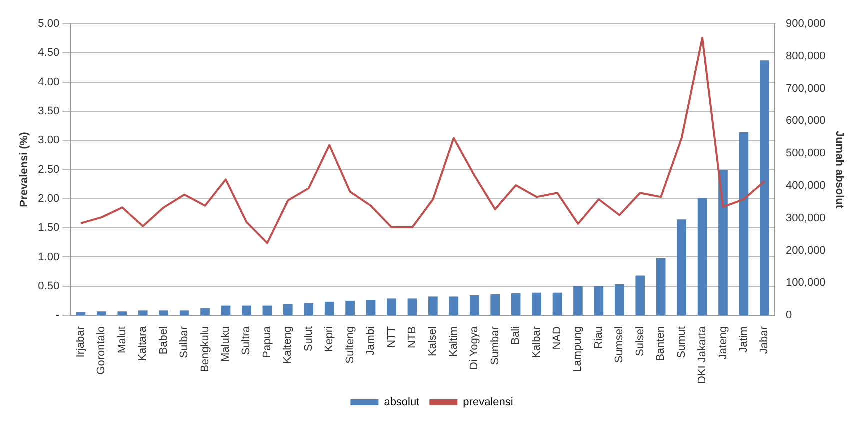 This screenshot has height=426, width=868. Describe the element at coordinates (58, 316) in the screenshot. I see `y-tick-label: -` at that location.